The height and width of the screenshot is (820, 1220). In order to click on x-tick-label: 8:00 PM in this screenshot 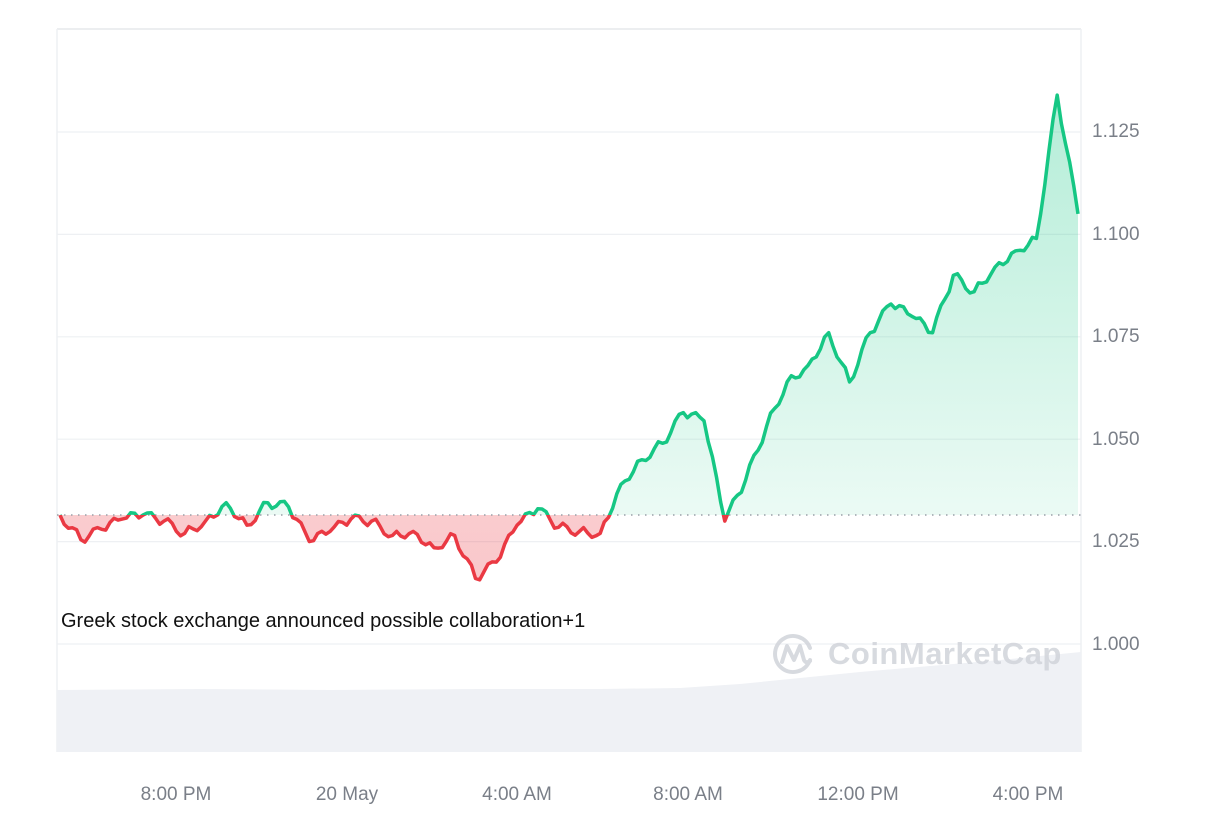, I will do `click(176, 794)`.